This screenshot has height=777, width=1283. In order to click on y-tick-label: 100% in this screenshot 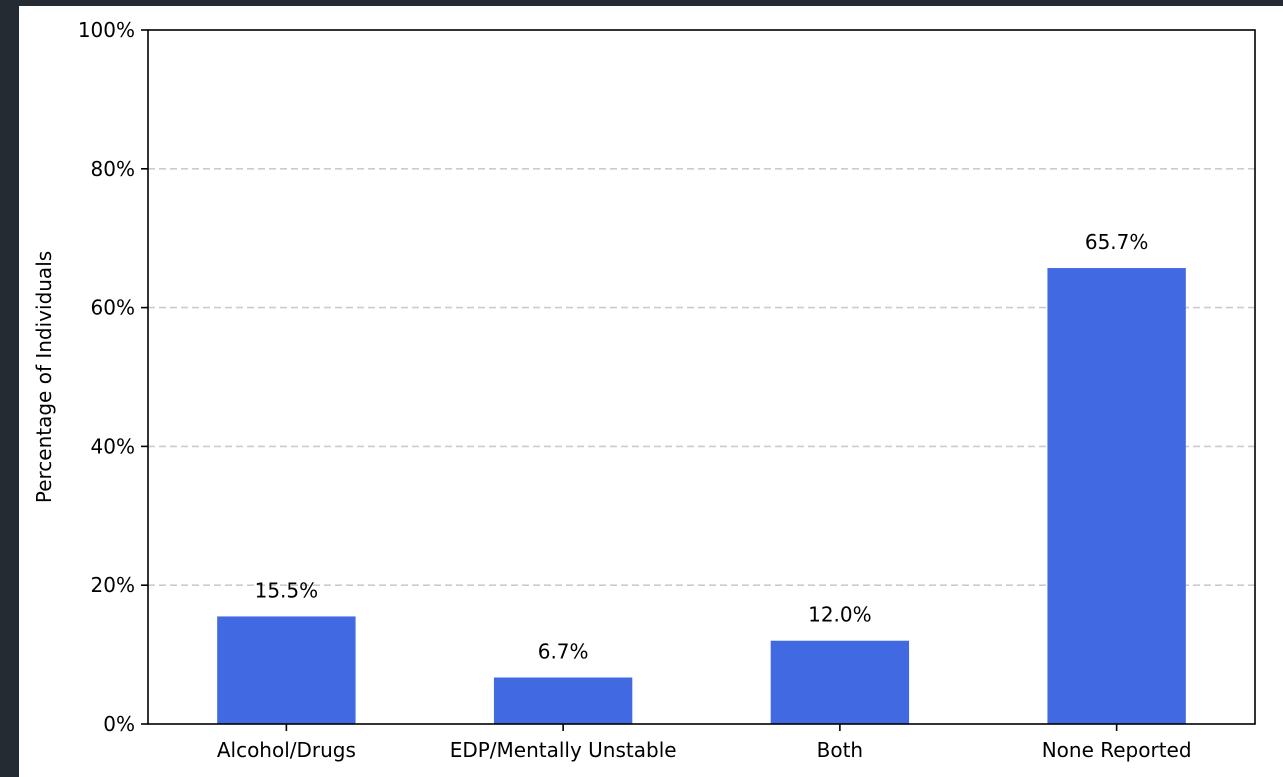, I will do `click(106, 30)`.